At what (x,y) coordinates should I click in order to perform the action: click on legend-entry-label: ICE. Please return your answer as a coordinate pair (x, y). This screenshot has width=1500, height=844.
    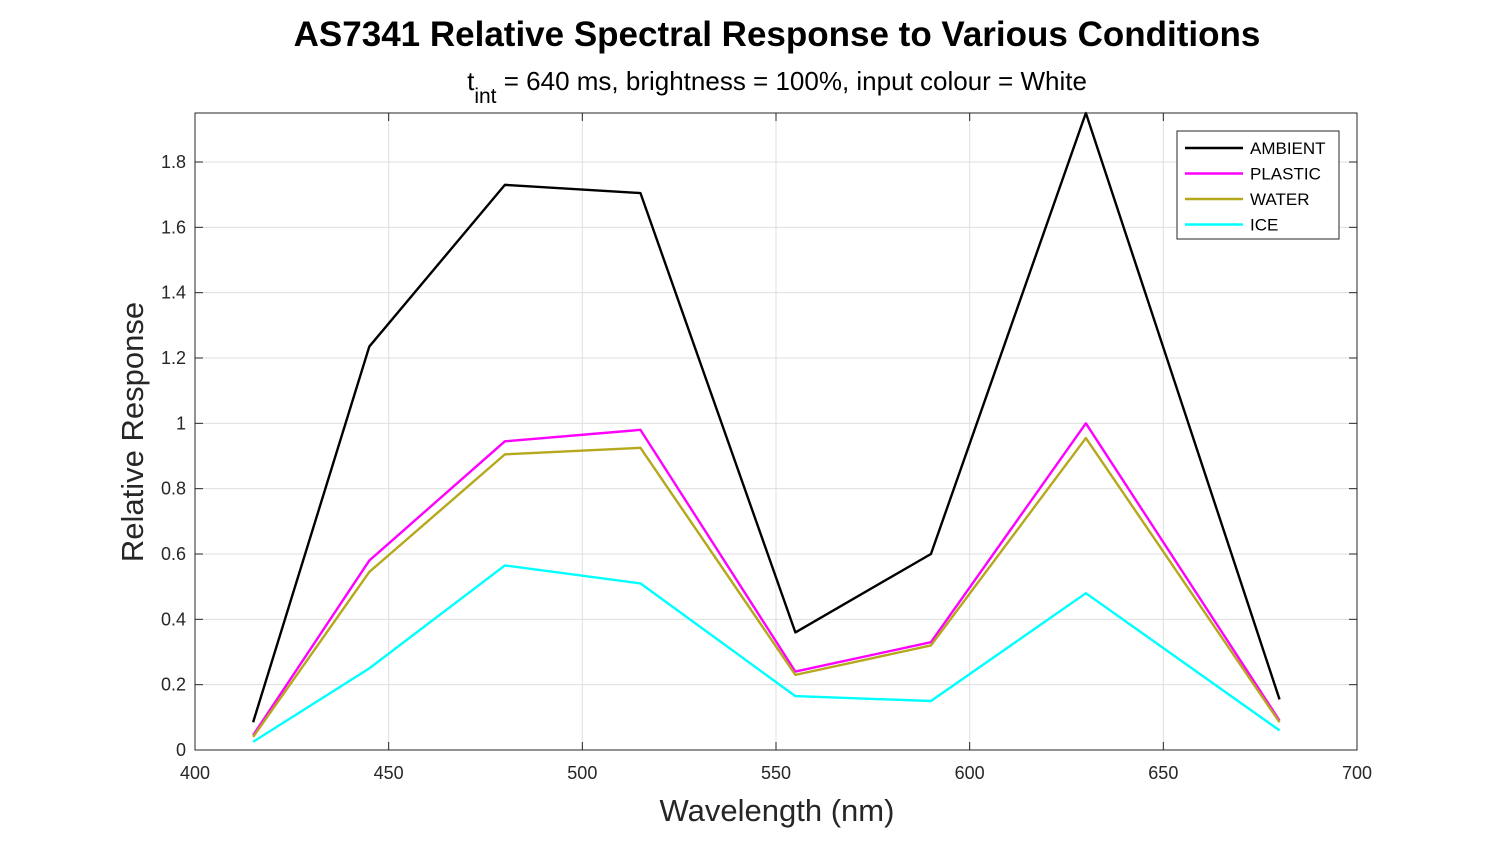
    Looking at the image, I should click on (1264, 225).